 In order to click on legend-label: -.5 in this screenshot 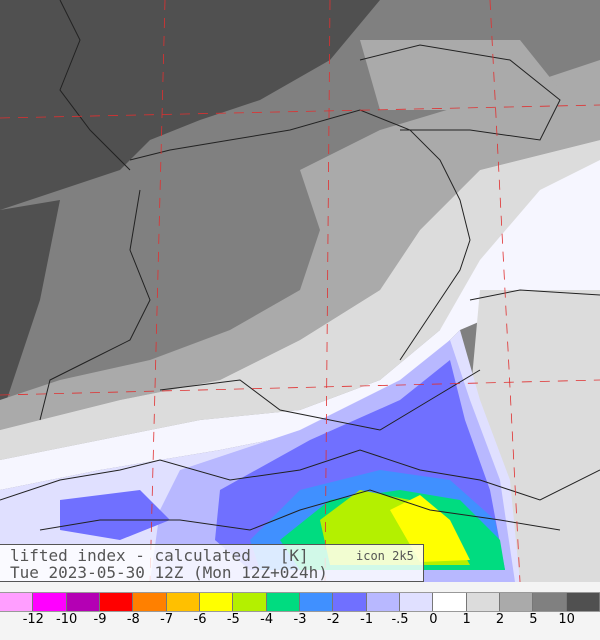, I will do `click(400, 619)`.